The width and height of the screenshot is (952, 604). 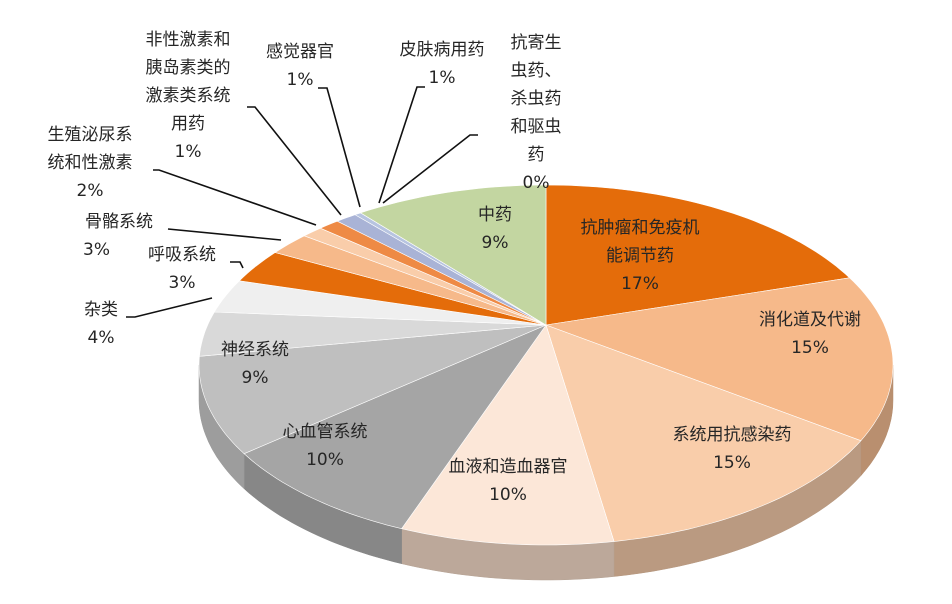 What do you see at coordinates (536, 71) in the screenshot?
I see `slice-name: 虫药、` at bounding box center [536, 71].